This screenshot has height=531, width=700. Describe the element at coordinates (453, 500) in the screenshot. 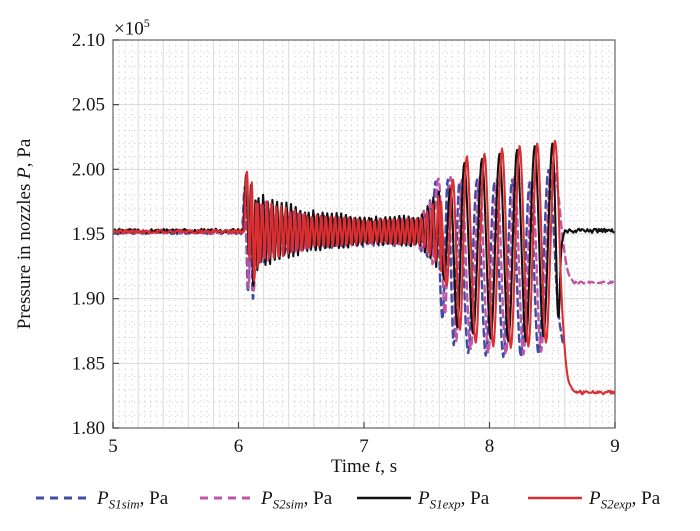

I see `legend-label-S1exp: PS1exp, Pa` at that location.